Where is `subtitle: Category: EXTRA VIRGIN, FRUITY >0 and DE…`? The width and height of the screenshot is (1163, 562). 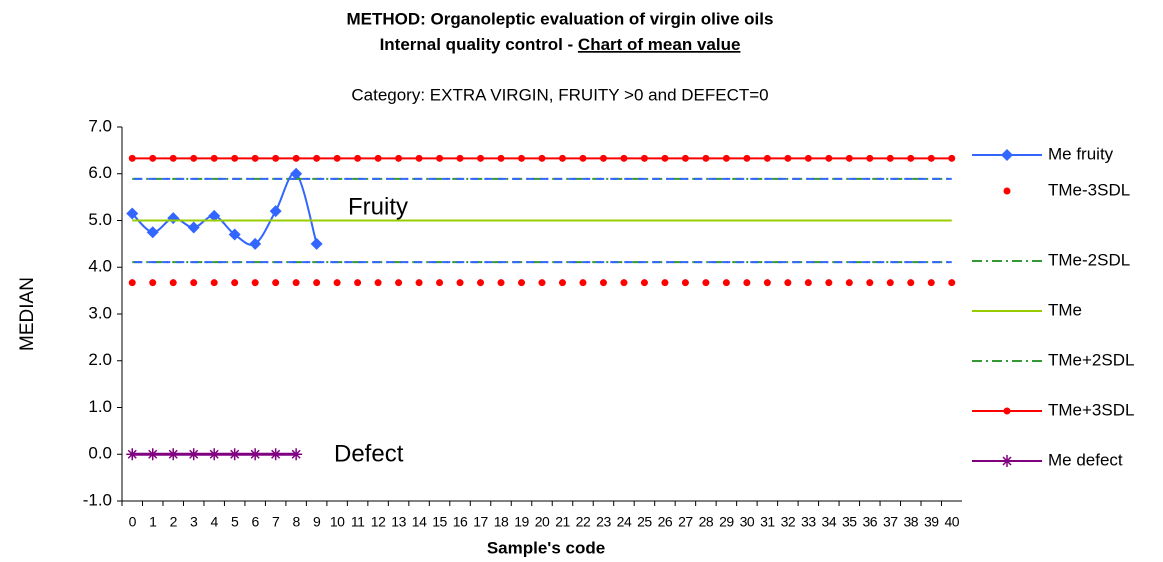
subtitle: Category: EXTRA VIRGIN, FRUITY >0 and DE… is located at coordinates (559, 94).